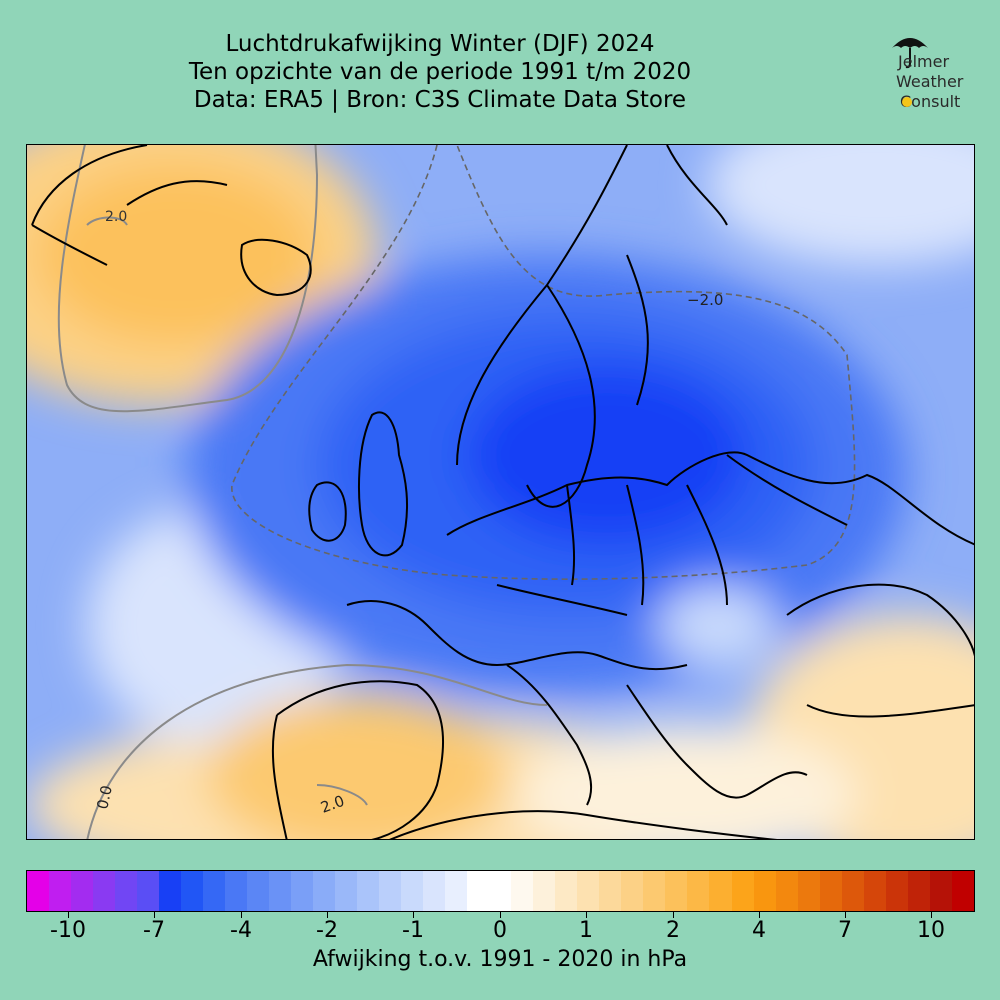 The image size is (1000, 1000). What do you see at coordinates (705, 300) in the screenshot?
I see `contour-label-east: −2.0` at bounding box center [705, 300].